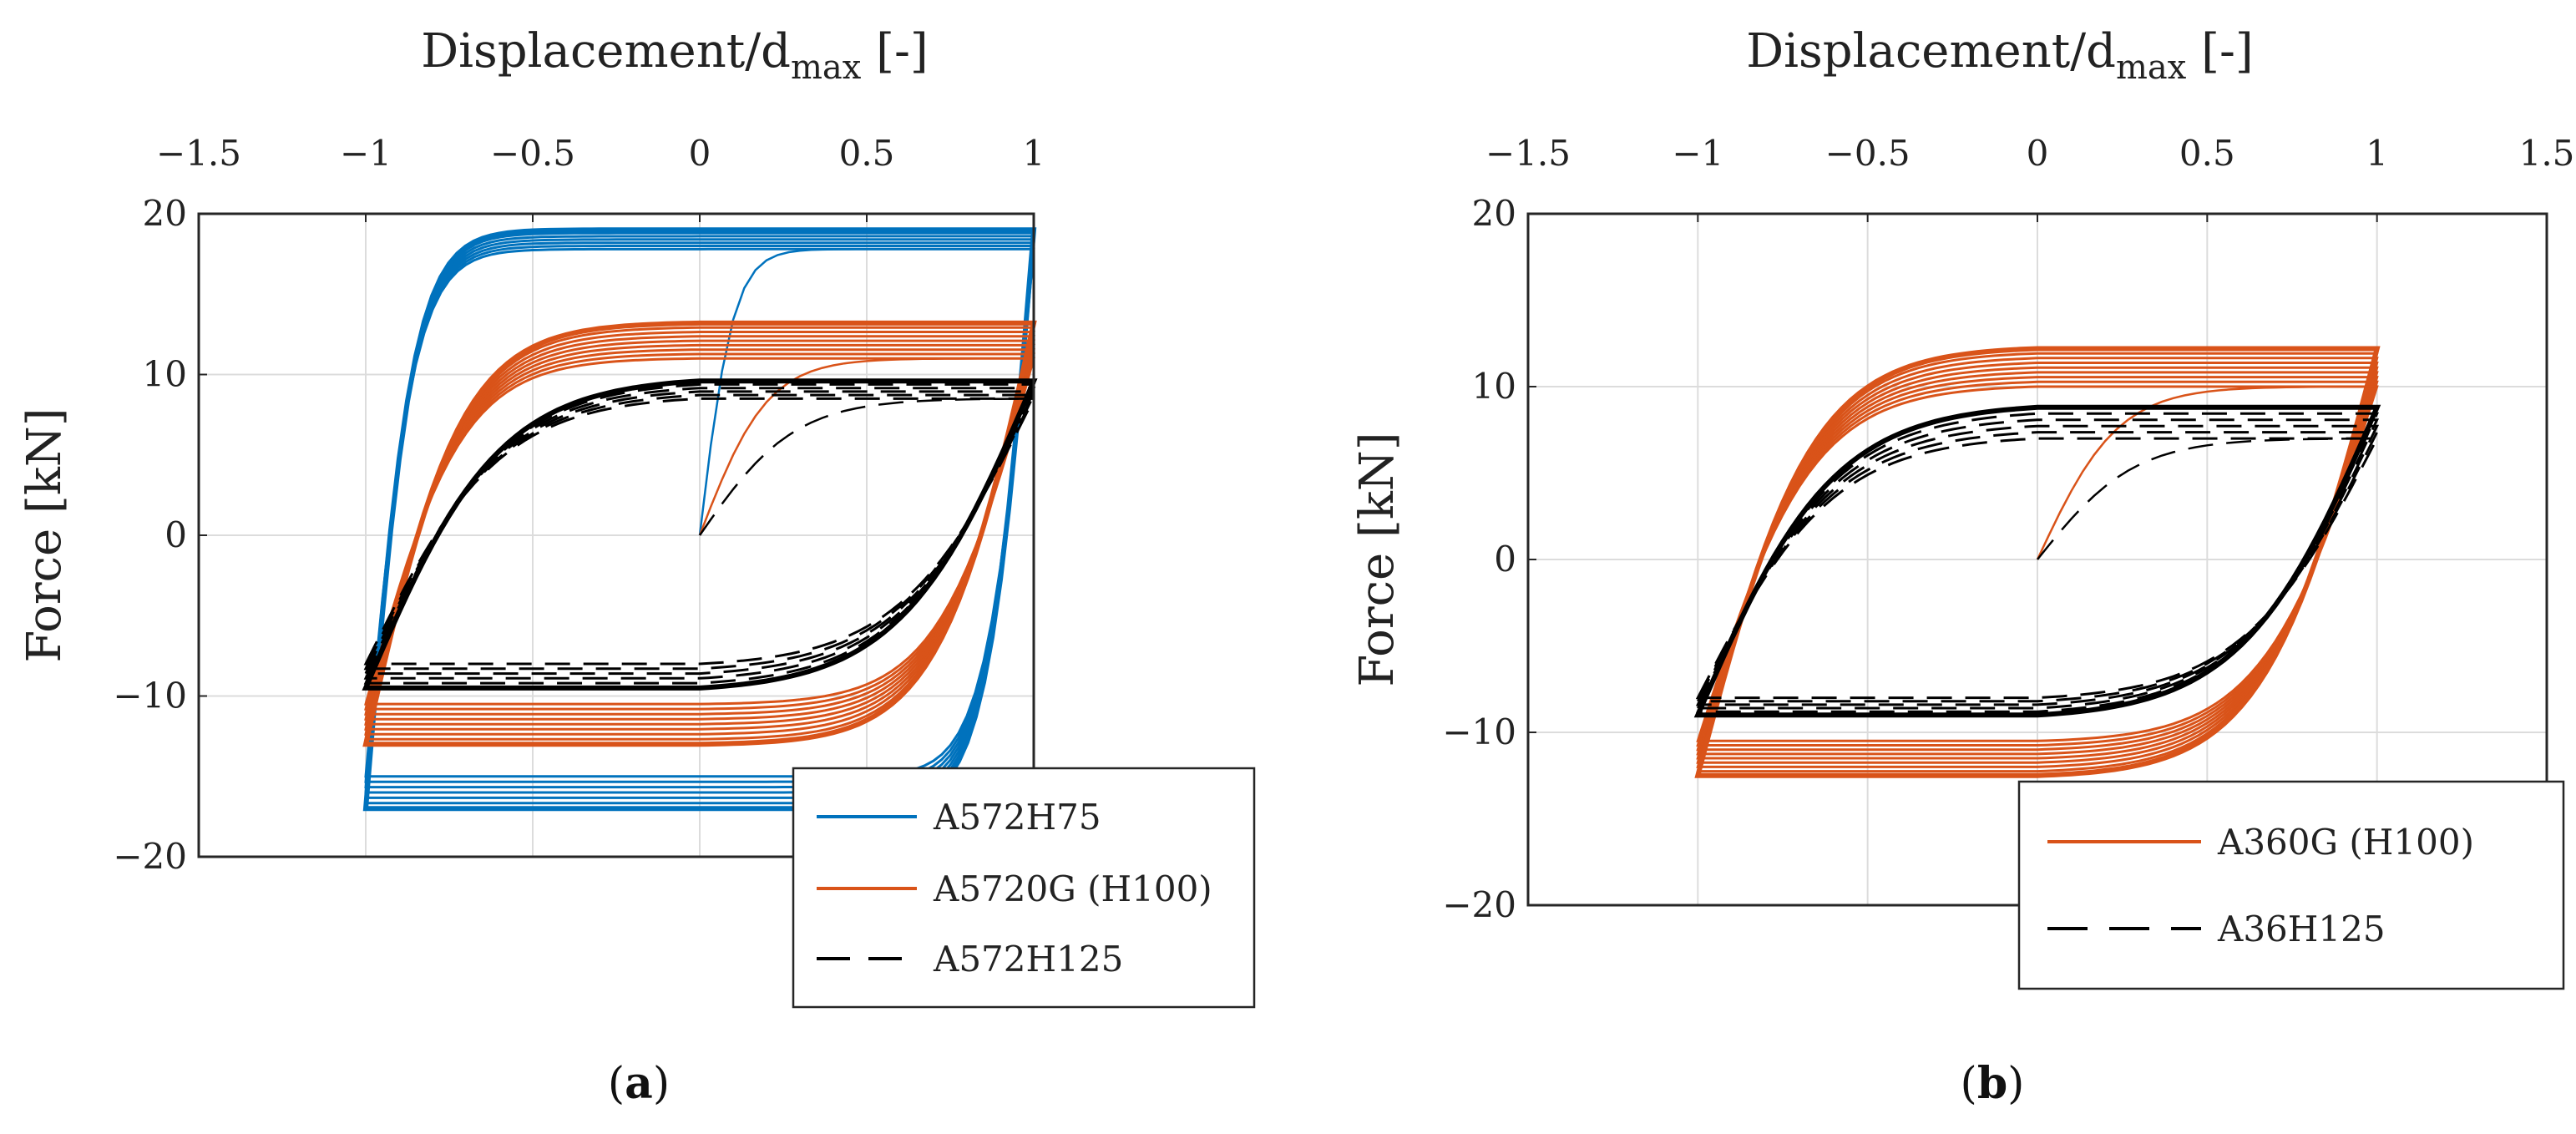 The height and width of the screenshot is (1134, 2576). I want to click on x-tick-label-b: −1.5, so click(1528, 153).